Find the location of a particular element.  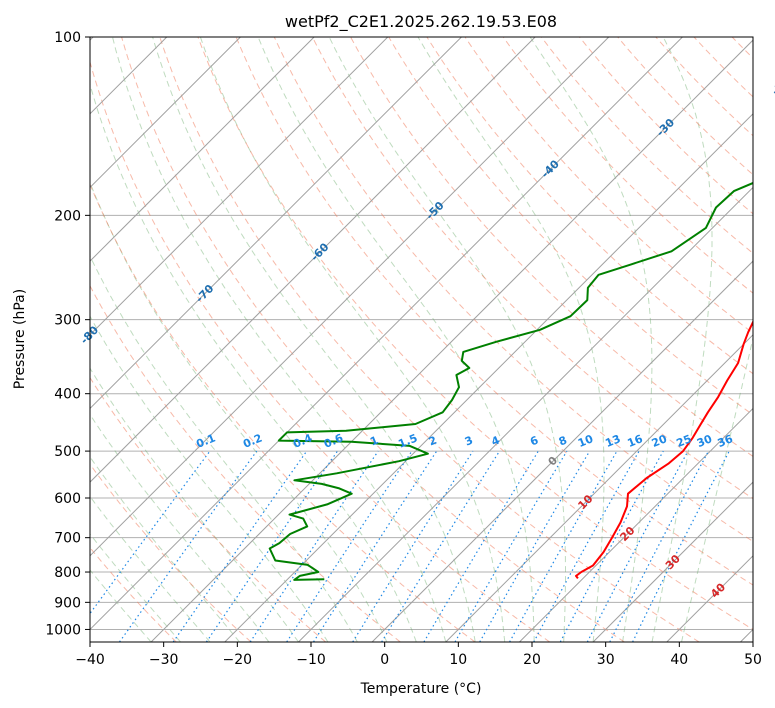

y-tick-label: 700 is located at coordinates (67, 539).